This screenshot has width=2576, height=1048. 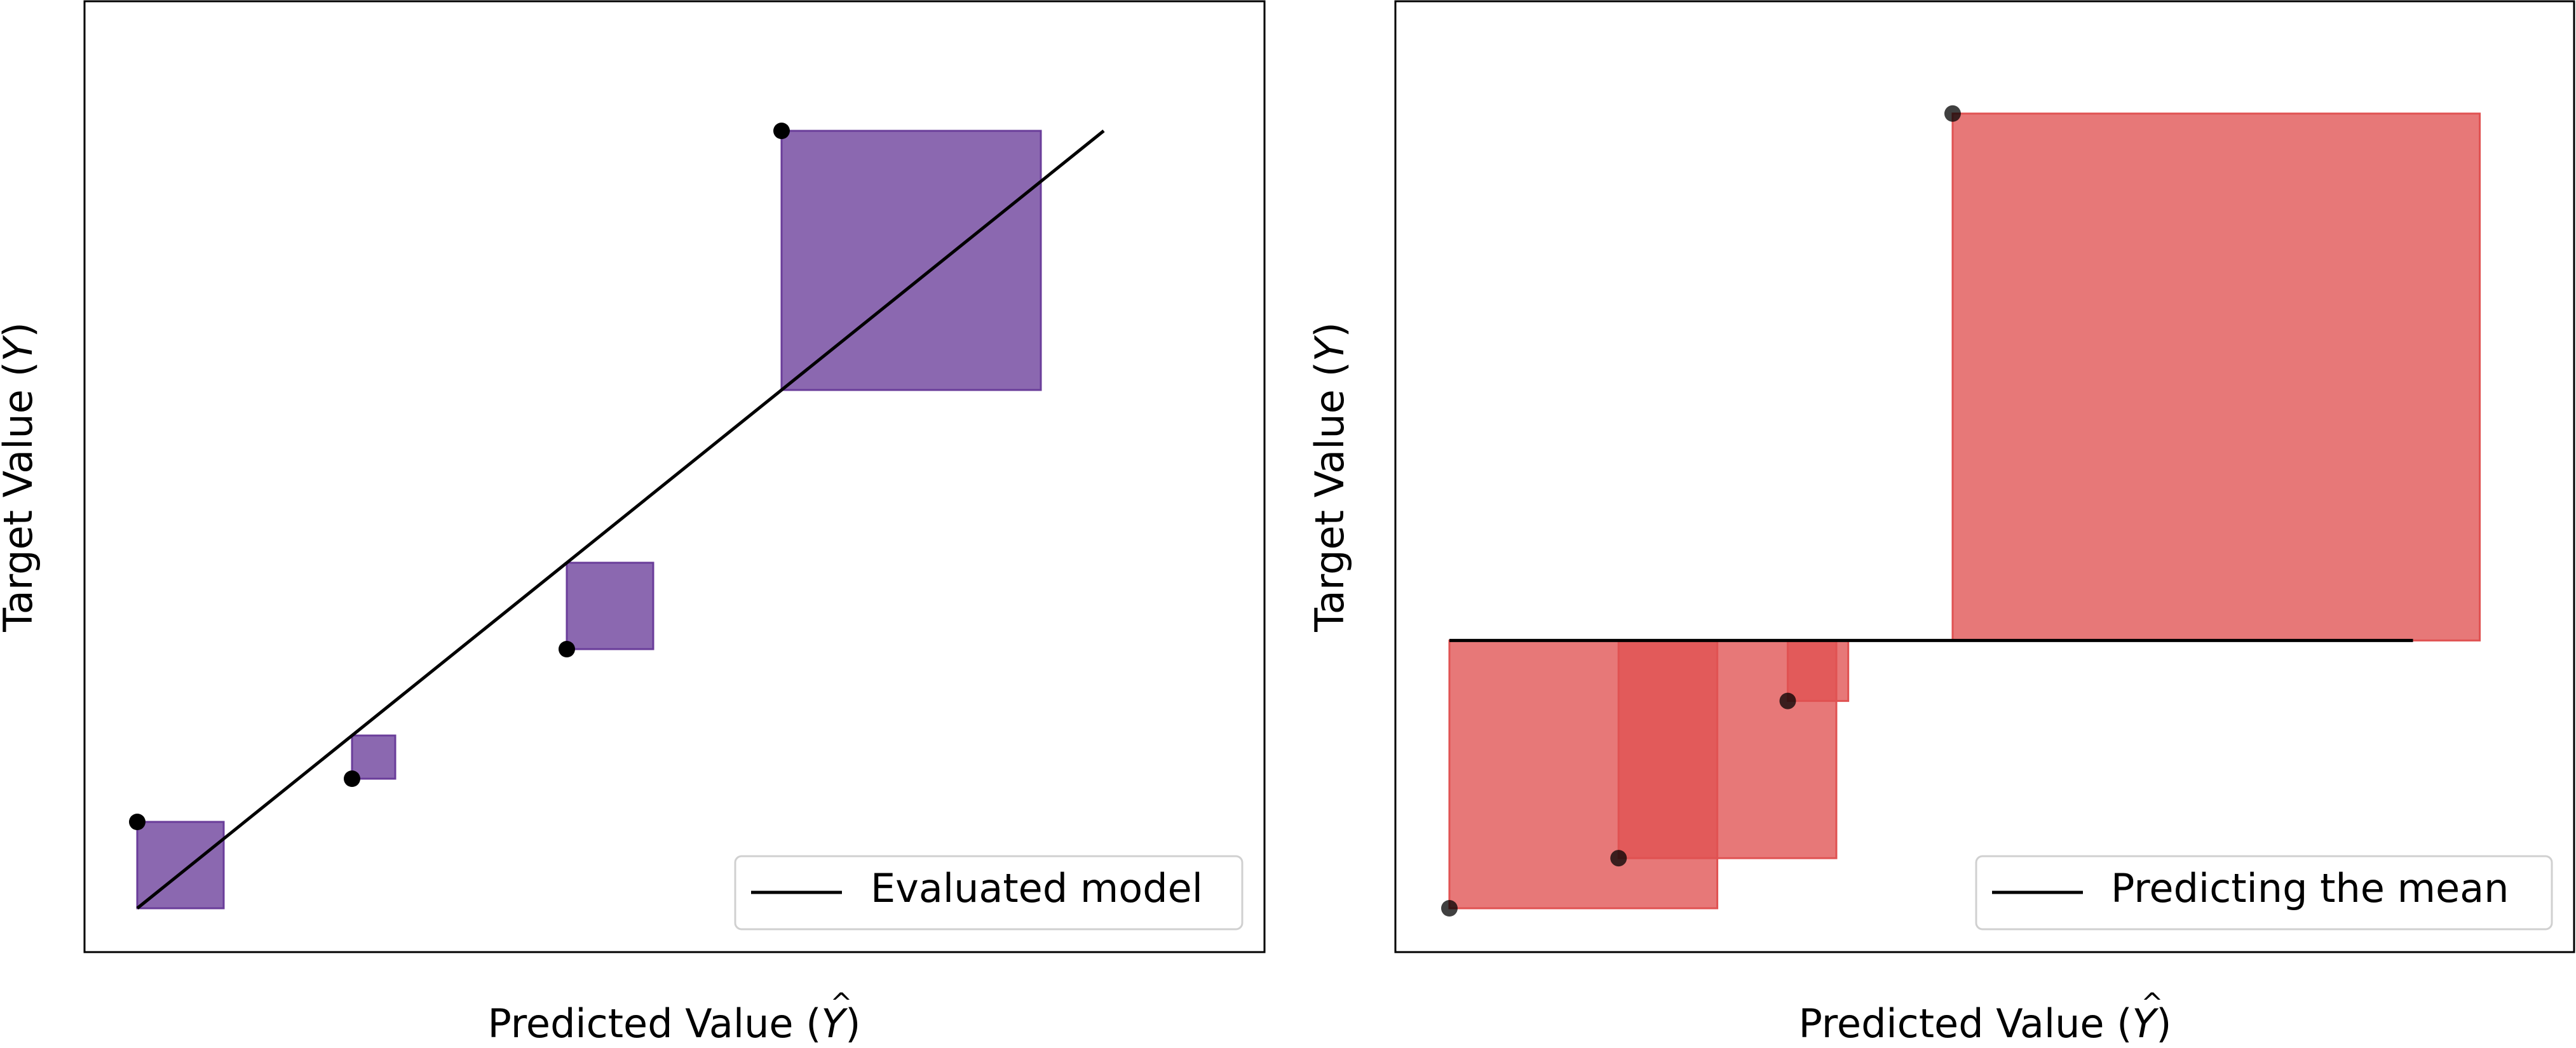 I want to click on panel-right-legend-label: Predicting the mean, so click(x=2310, y=888).